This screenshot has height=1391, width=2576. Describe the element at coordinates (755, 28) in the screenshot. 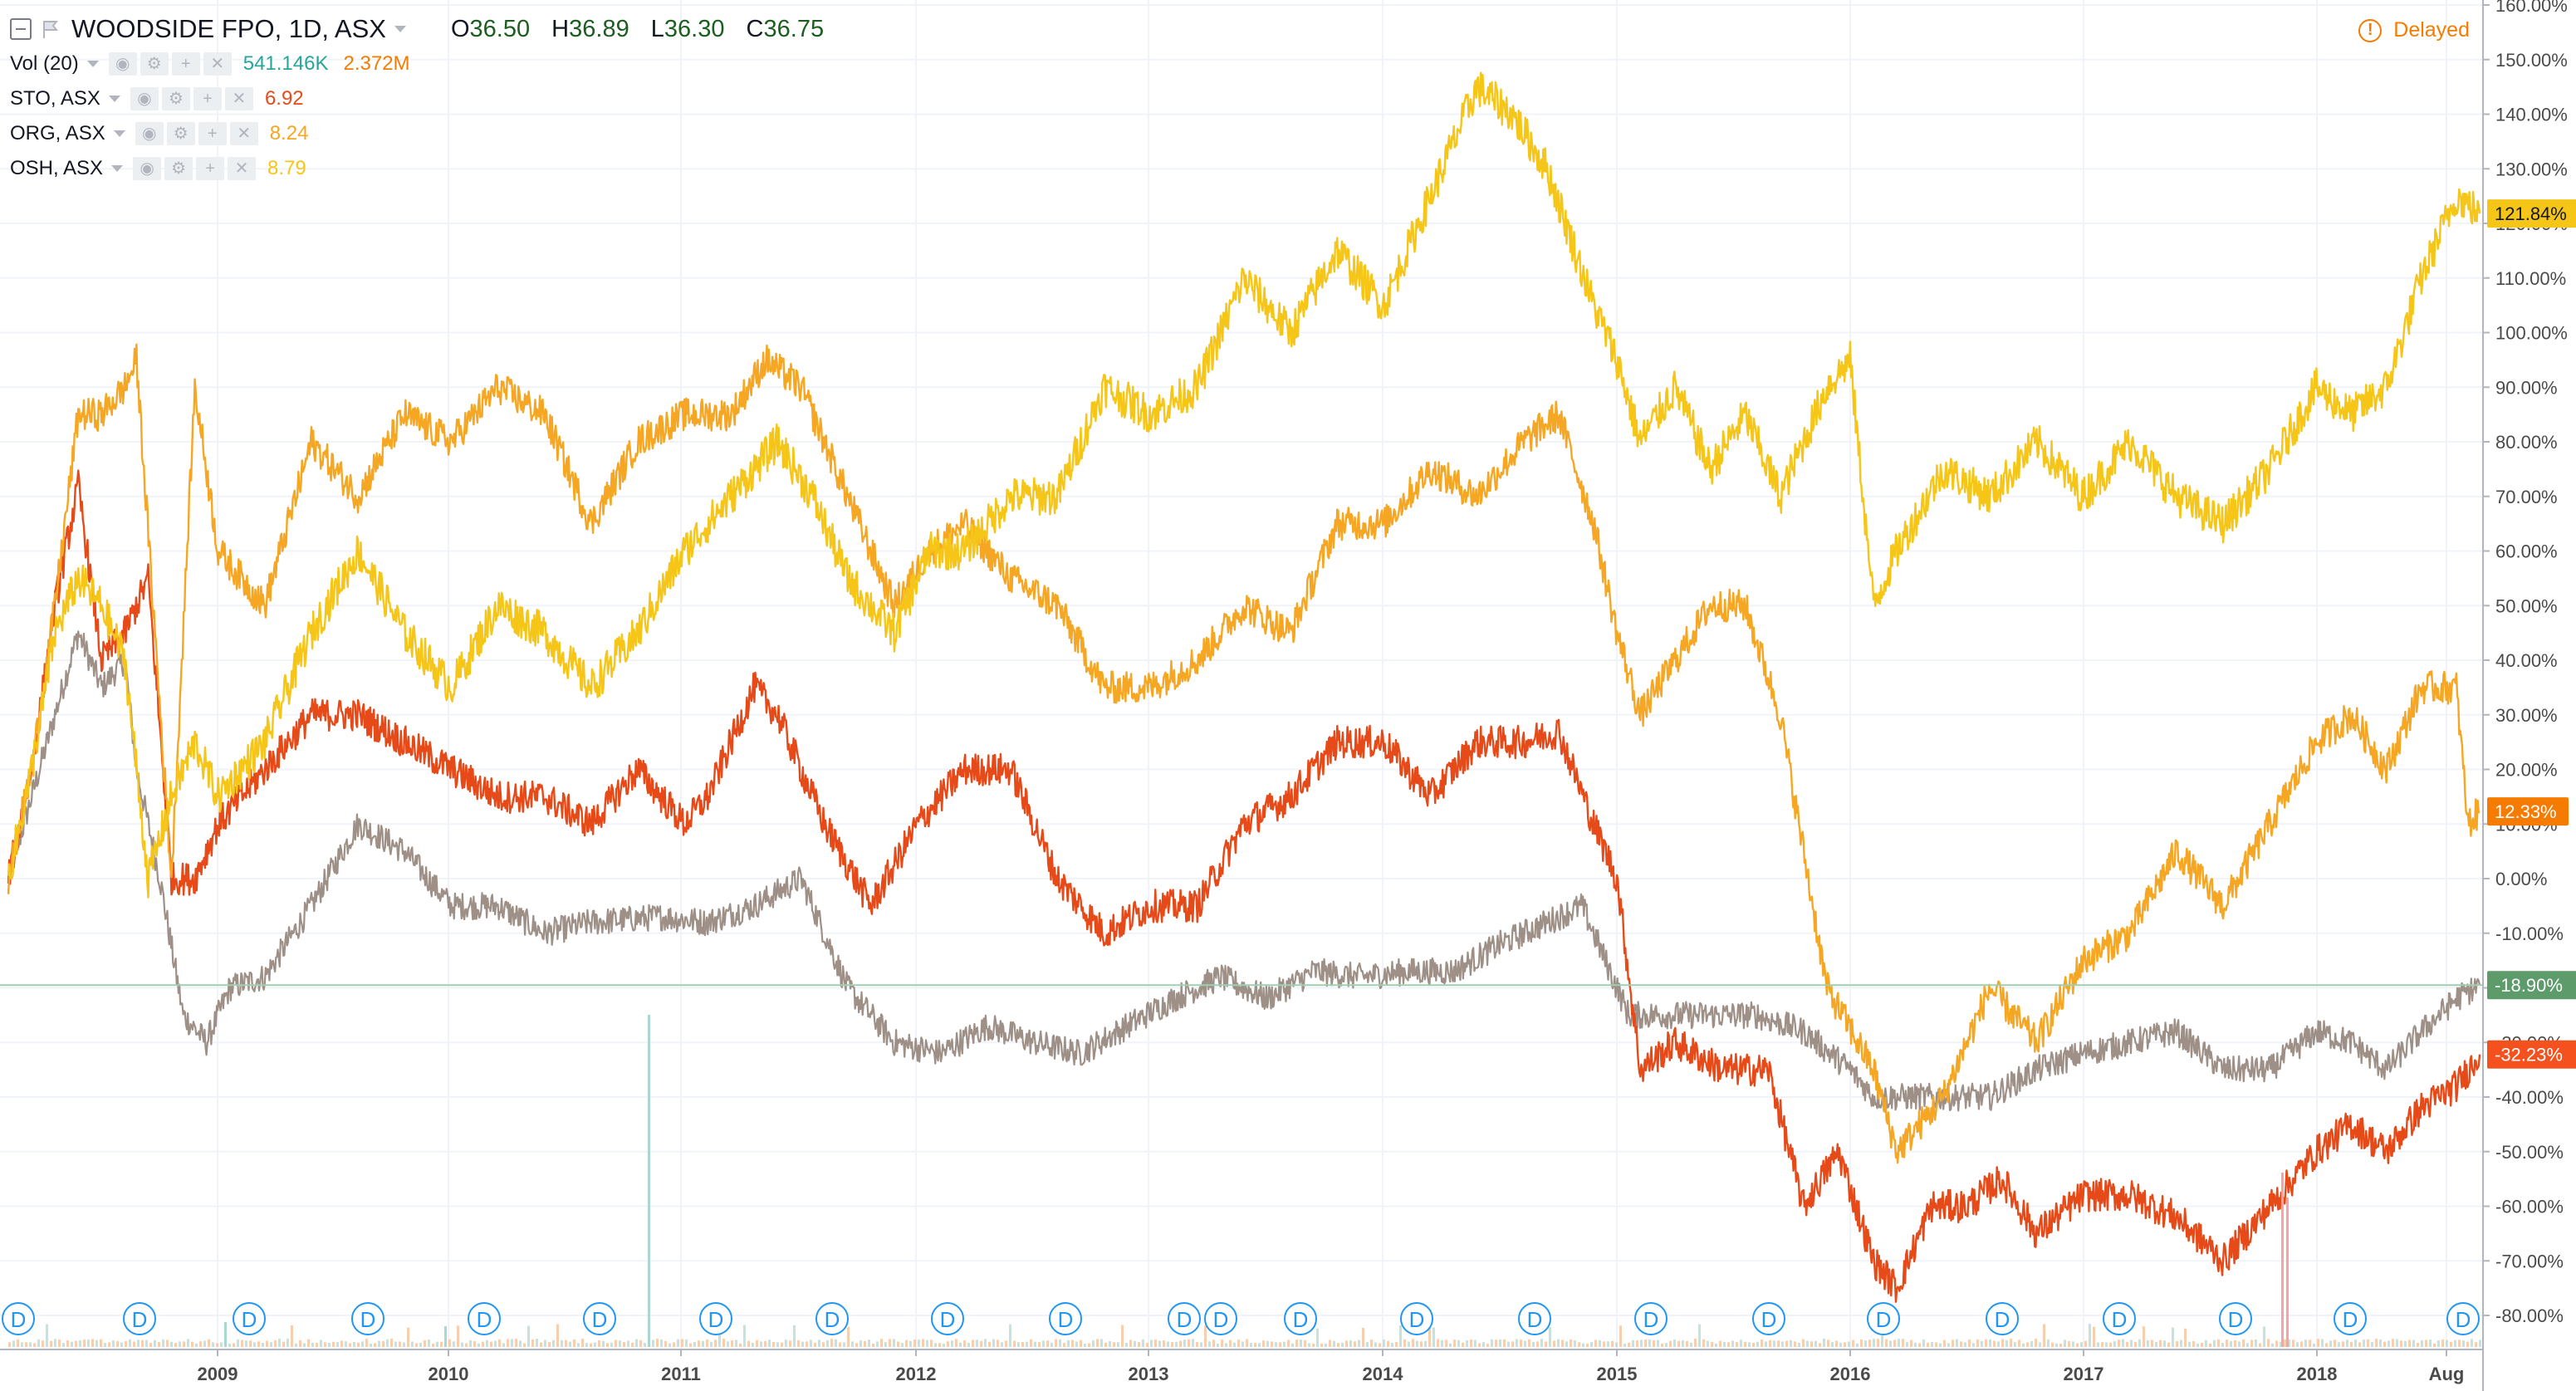

I see `ohlc-close-label: C` at that location.